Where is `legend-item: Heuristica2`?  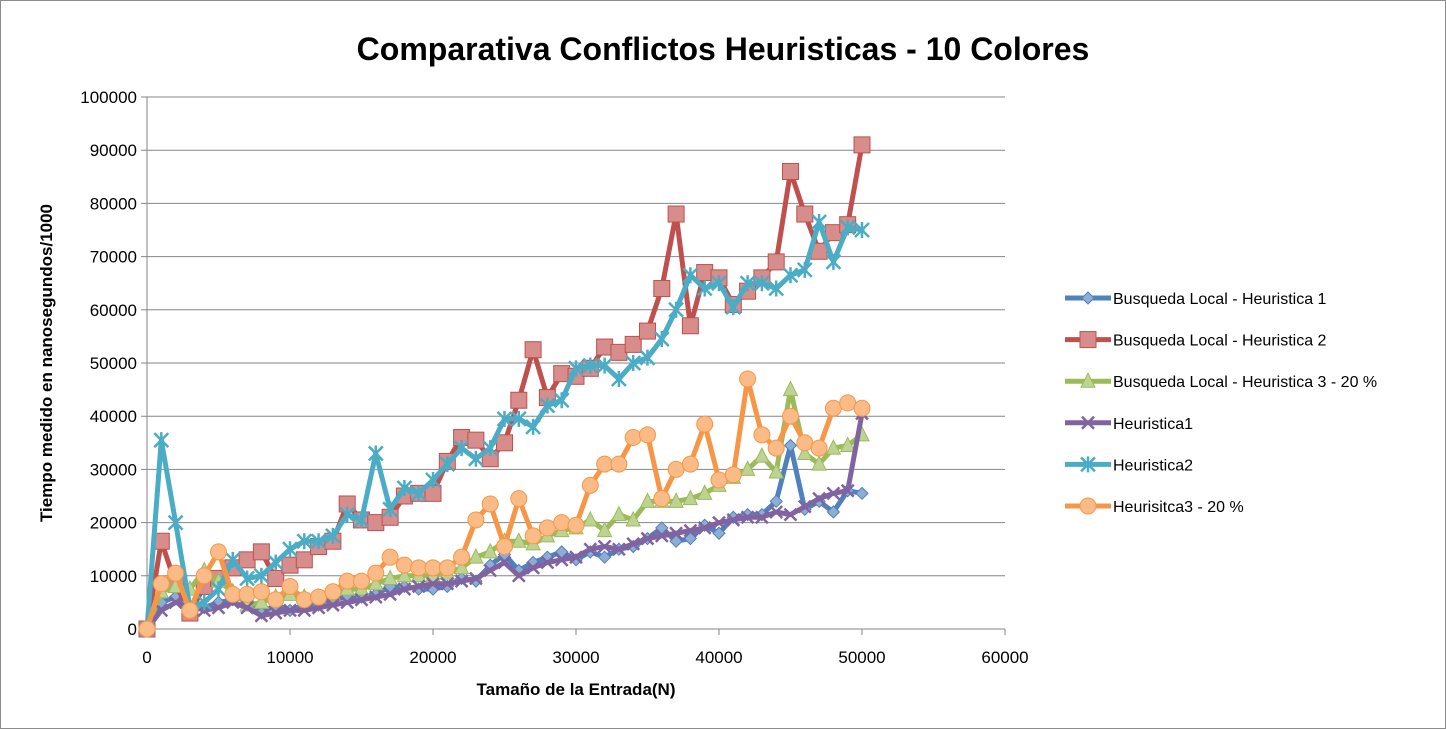
legend-item: Heuristica2 is located at coordinates (1129, 465).